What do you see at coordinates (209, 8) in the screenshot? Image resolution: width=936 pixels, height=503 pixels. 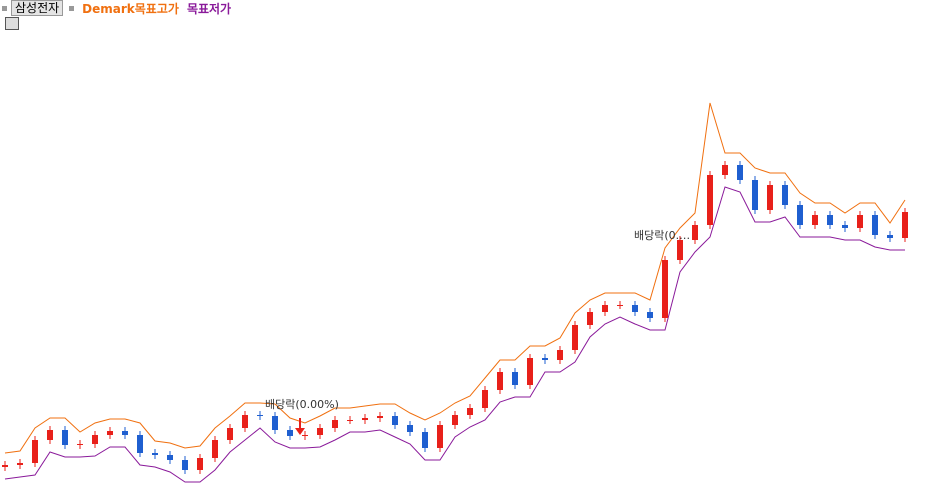 I see `legend-entry: 목표저가` at bounding box center [209, 8].